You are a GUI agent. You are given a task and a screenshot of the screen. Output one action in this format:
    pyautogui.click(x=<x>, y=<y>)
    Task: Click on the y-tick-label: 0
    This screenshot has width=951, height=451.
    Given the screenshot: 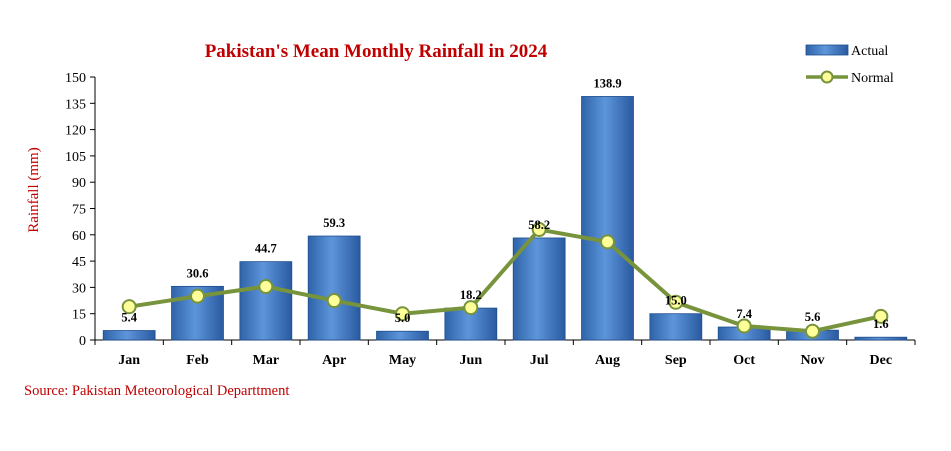 What is the action you would take?
    pyautogui.click(x=82, y=341)
    